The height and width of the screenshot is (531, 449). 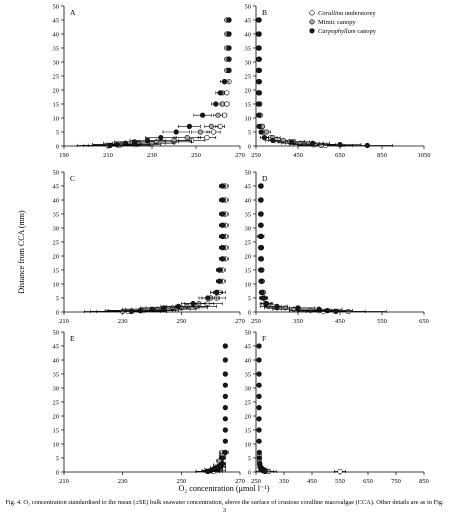 I want to click on panel-letter: B, so click(x=264, y=12).